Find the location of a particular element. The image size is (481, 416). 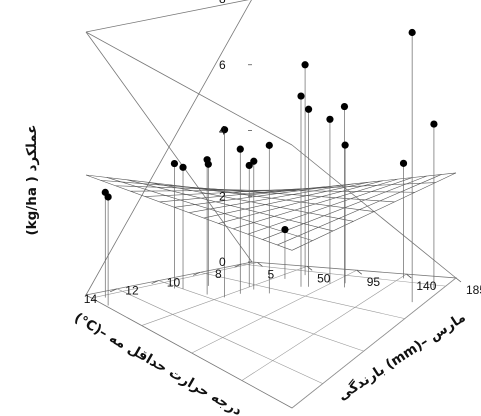

y-tick-label: 4 is located at coordinates (222, 131).